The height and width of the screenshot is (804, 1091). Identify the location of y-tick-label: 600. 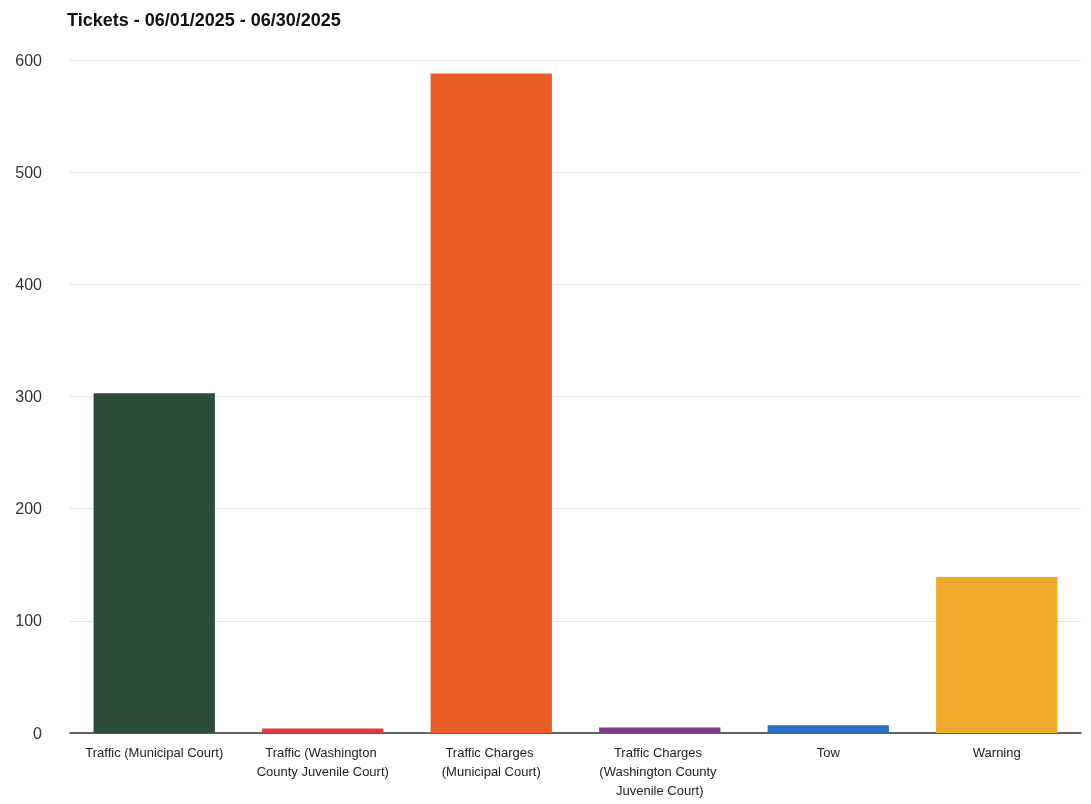
(29, 60).